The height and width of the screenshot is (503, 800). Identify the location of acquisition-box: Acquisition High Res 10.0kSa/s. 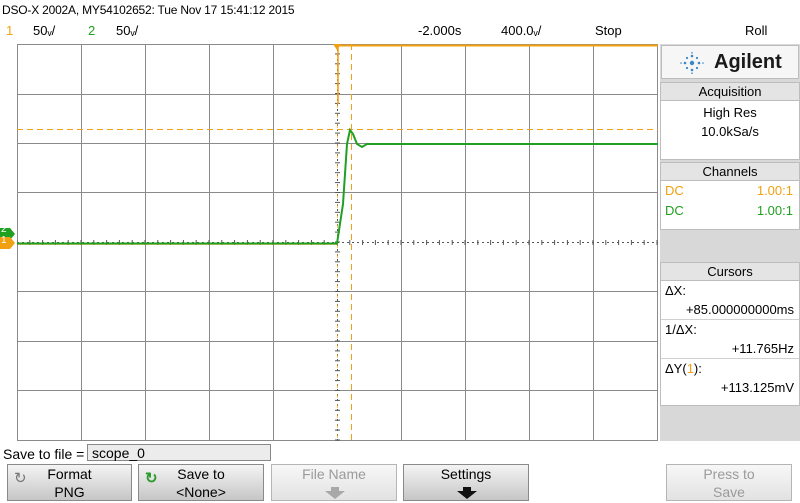
(730, 121).